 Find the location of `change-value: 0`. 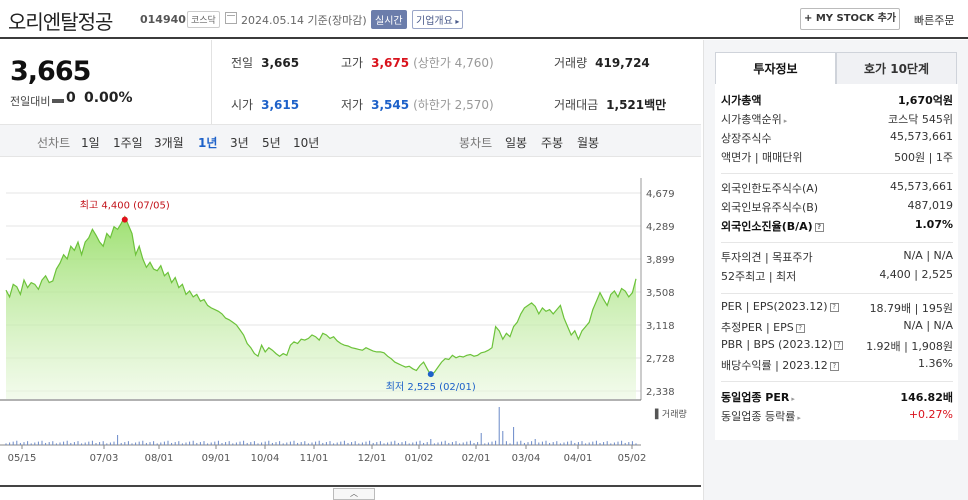

change-value: 0 is located at coordinates (71, 98).